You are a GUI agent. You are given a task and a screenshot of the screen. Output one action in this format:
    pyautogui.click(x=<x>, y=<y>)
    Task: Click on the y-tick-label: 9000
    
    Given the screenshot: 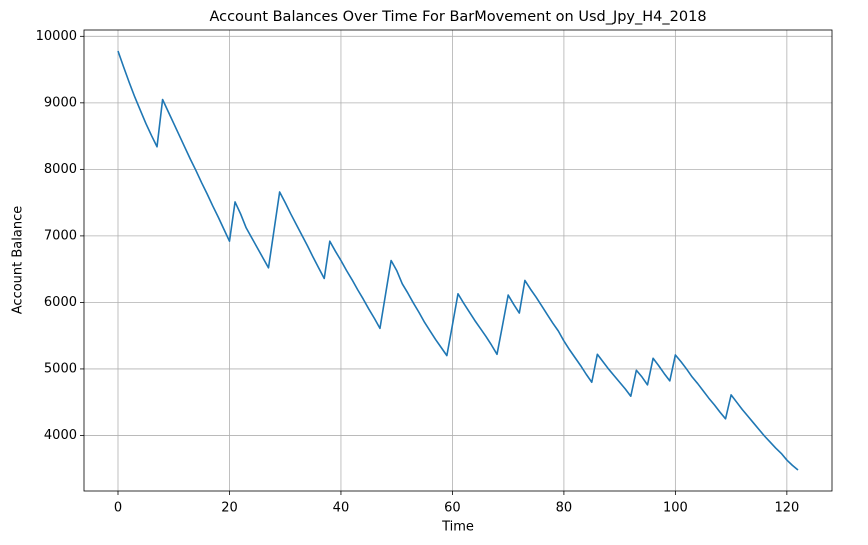 What is the action you would take?
    pyautogui.click(x=60, y=102)
    